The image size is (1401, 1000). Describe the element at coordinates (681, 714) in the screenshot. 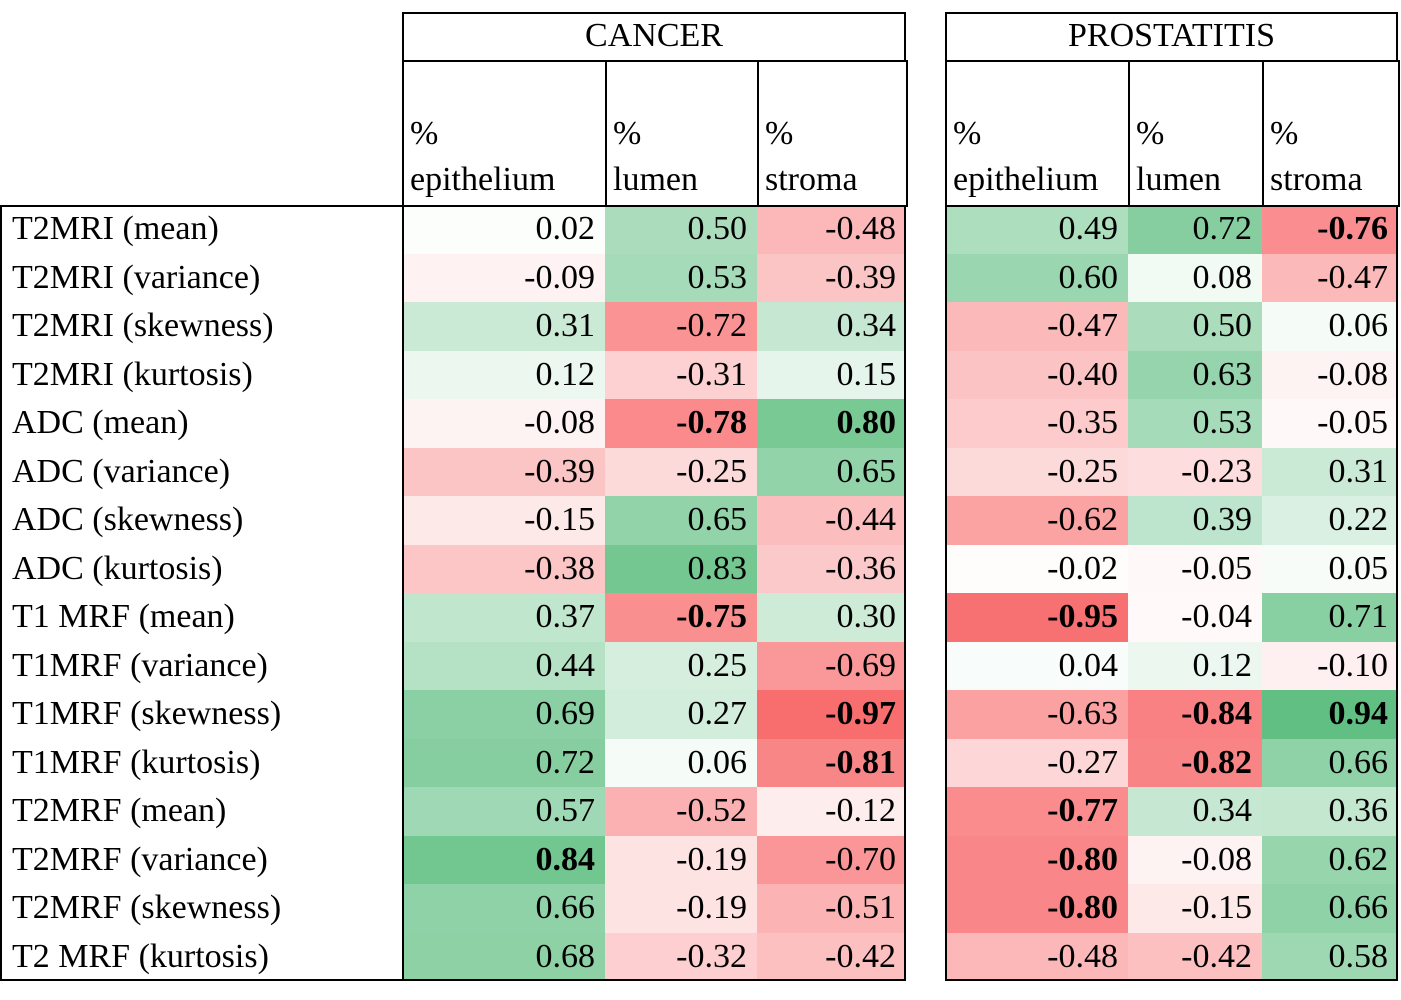

I see `value-cell: 0.27` at that location.